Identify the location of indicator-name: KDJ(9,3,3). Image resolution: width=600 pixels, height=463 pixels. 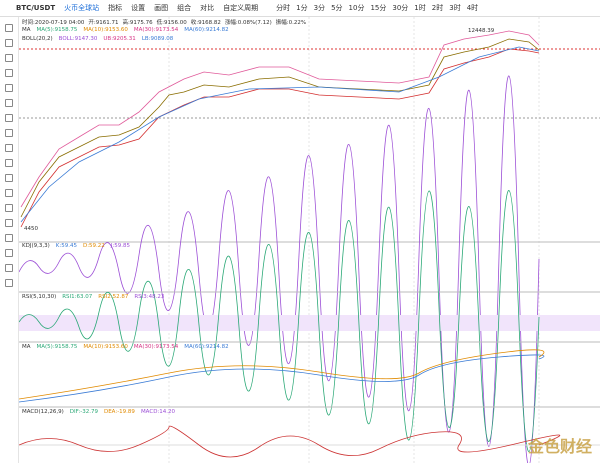
(36, 246).